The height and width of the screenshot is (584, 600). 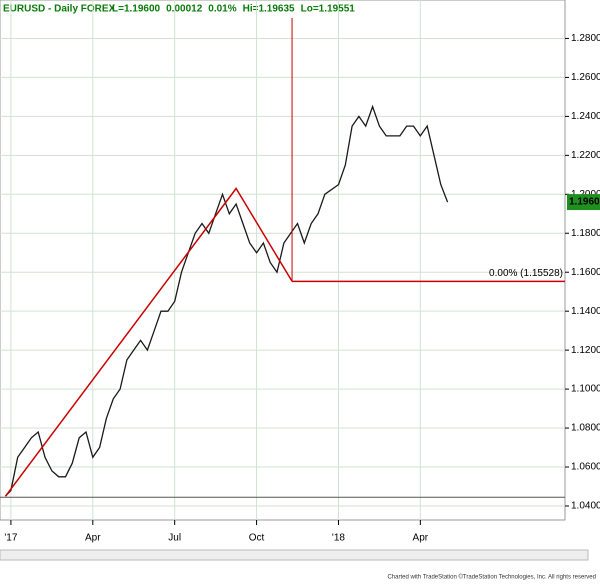 What do you see at coordinates (526, 273) in the screenshot?
I see `fib-label: 0.00% (1.15528)` at bounding box center [526, 273].